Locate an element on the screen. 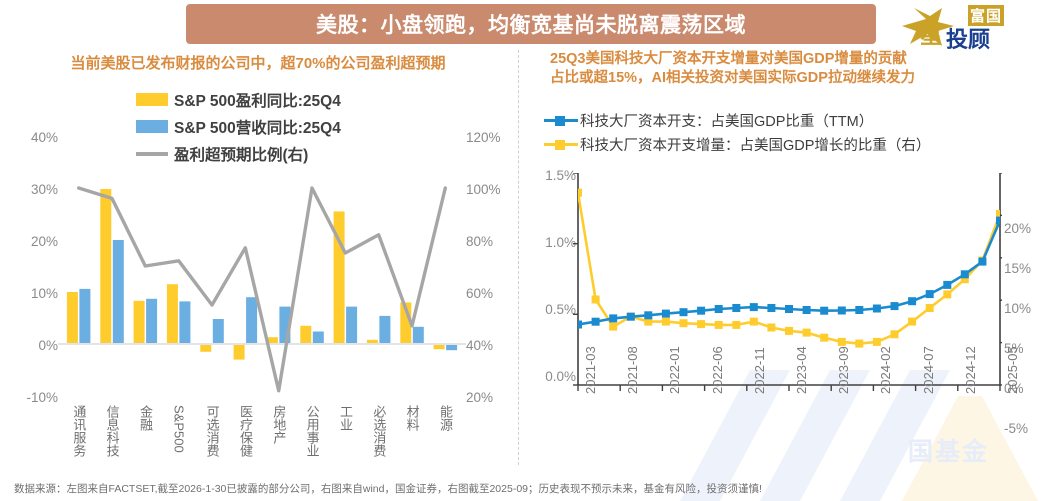 This screenshot has width=1048, height=501. left-line-layer is located at coordinates (262, 289).